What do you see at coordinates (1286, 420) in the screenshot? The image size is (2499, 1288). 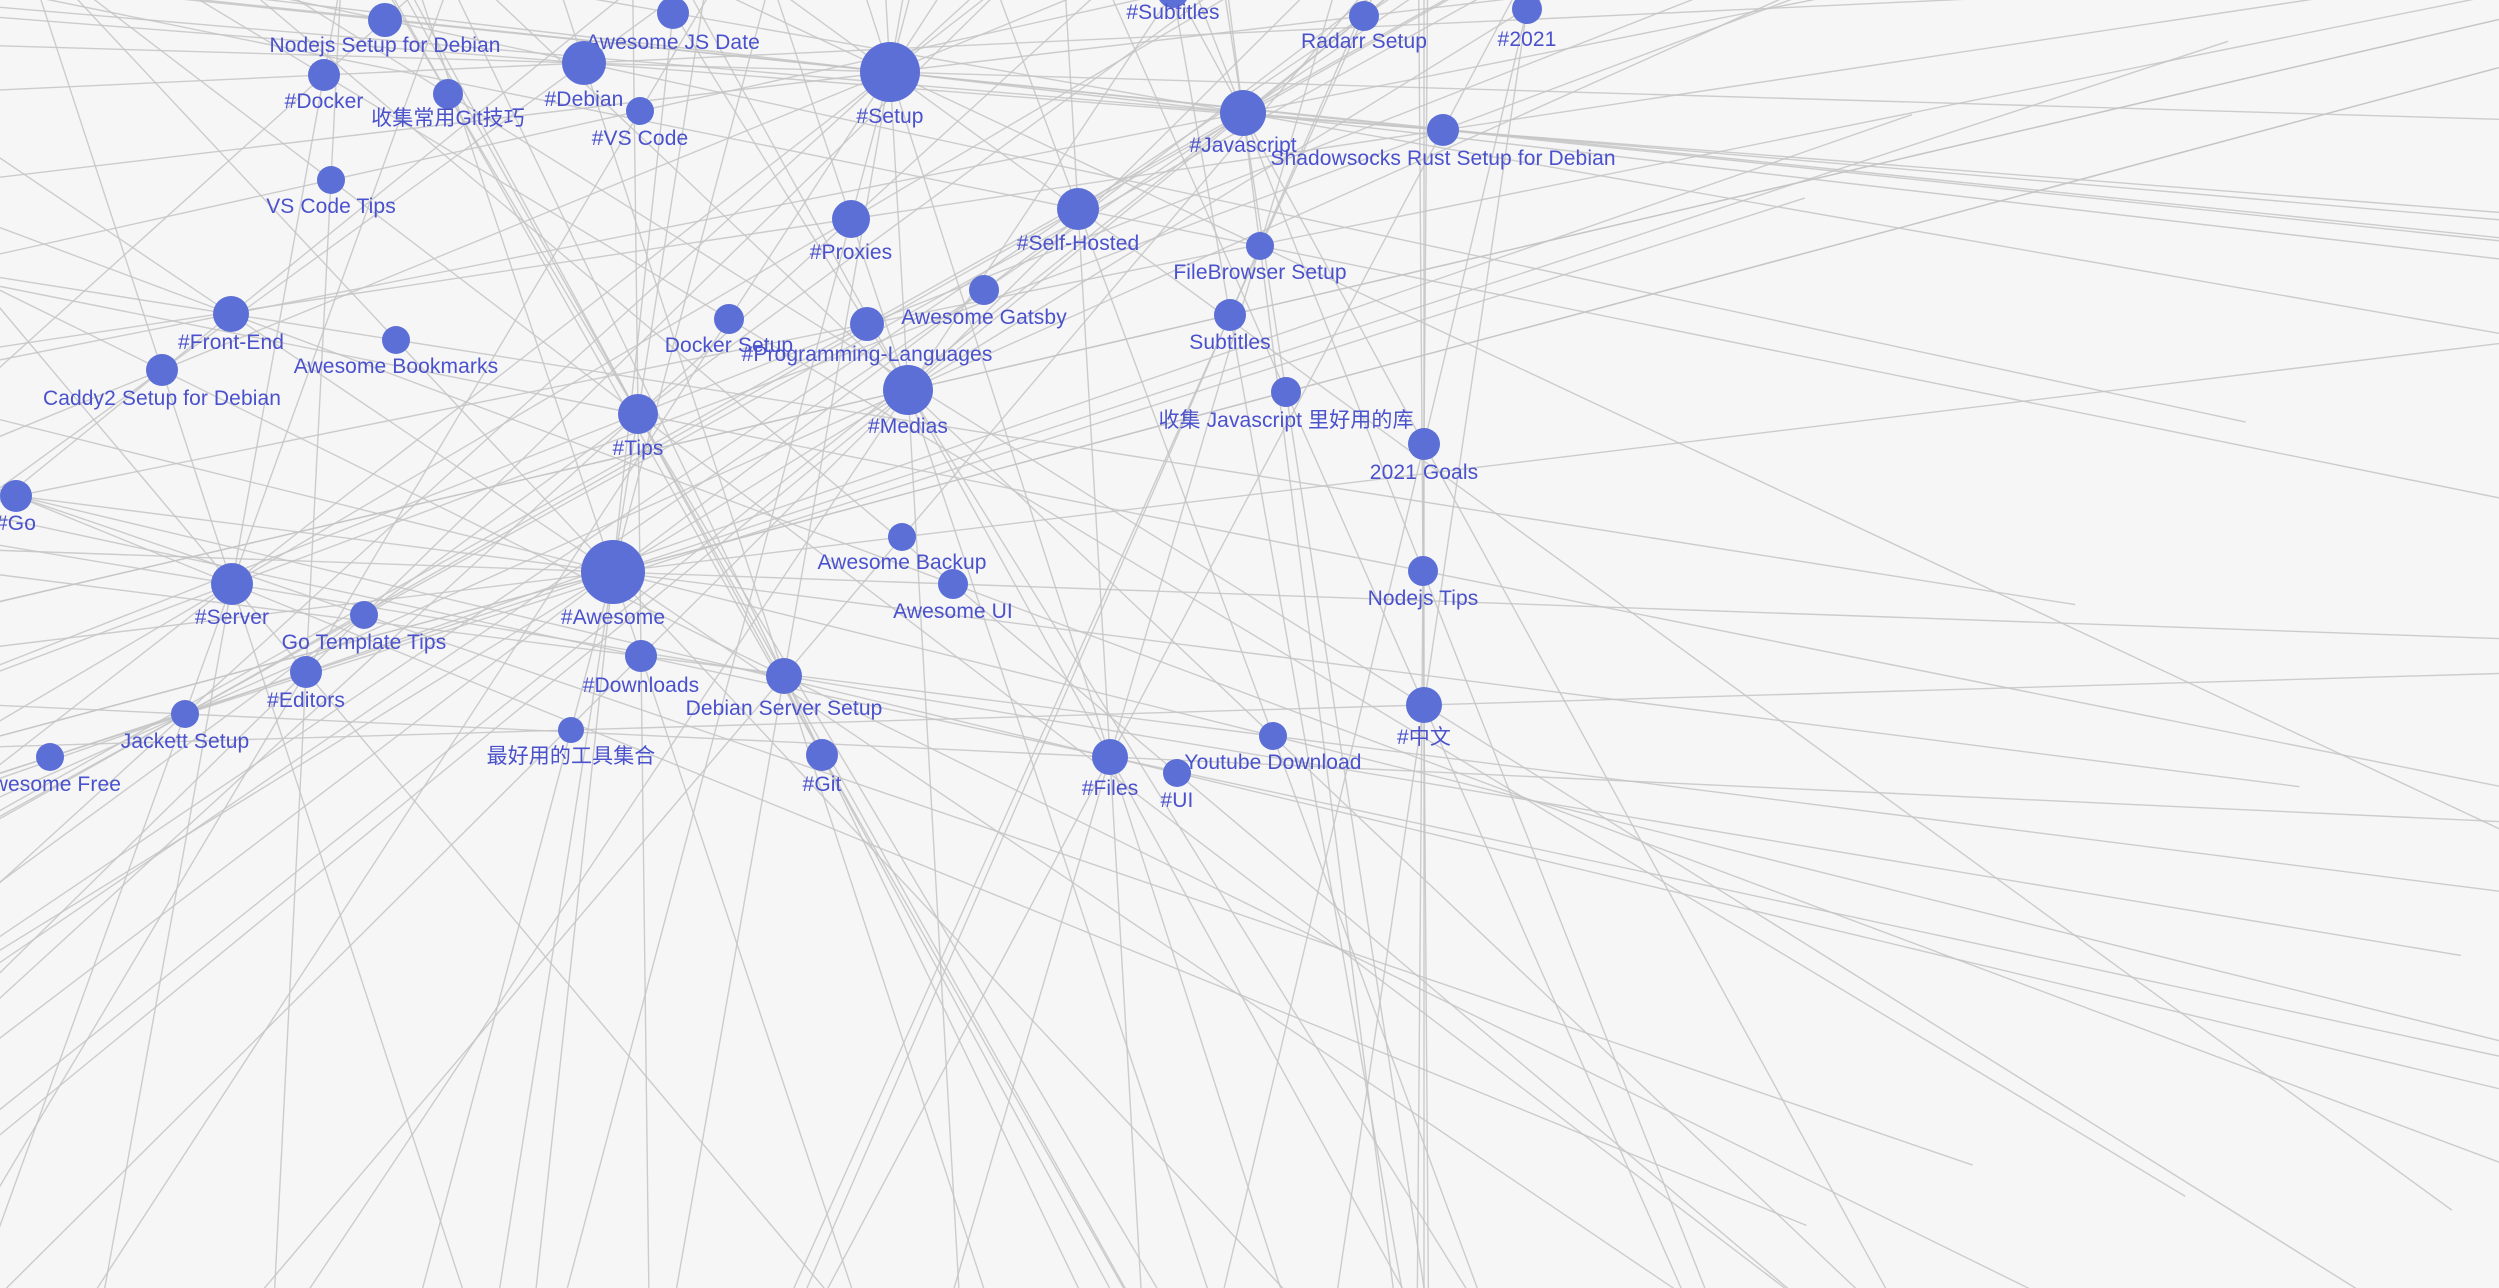 I see `graph-node-label-js-libs-cn: 收集 Javascript 里好用的库` at bounding box center [1286, 420].